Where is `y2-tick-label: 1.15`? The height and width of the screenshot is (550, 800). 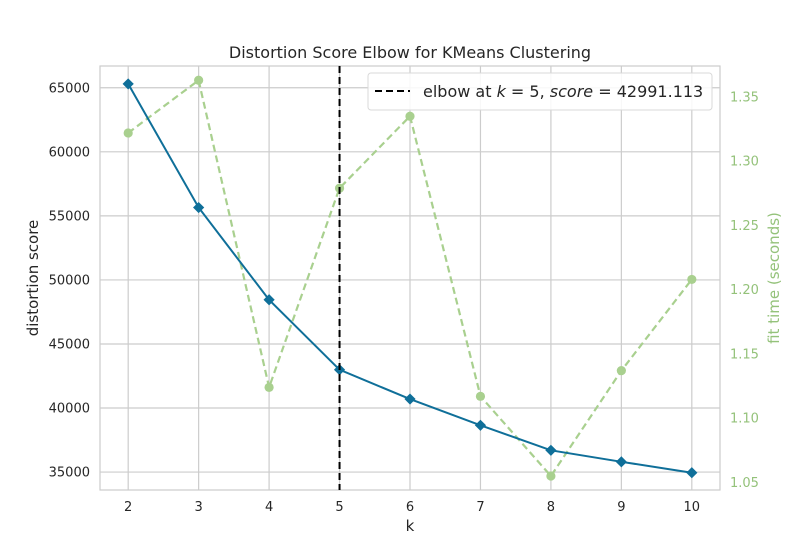
y2-tick-label: 1.15 is located at coordinates (744, 354).